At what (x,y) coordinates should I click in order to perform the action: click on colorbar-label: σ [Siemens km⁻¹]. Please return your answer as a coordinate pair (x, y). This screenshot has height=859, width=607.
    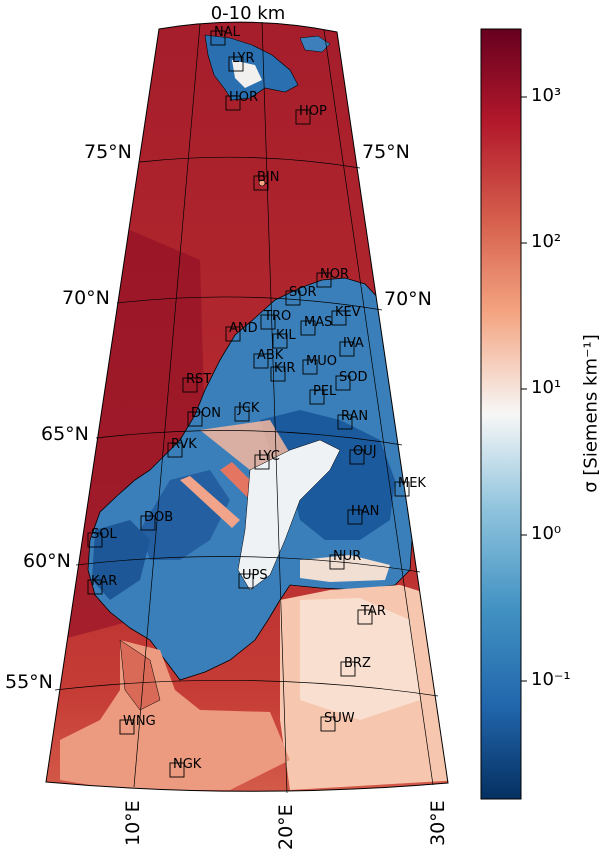
    Looking at the image, I should click on (591, 413).